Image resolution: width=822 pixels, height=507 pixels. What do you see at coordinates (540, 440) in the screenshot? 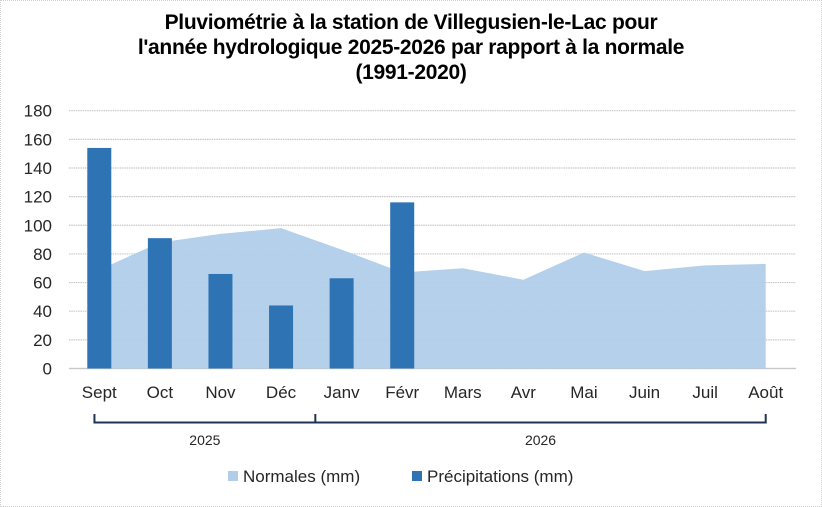
I see `year-group-label: 2026` at bounding box center [540, 440].